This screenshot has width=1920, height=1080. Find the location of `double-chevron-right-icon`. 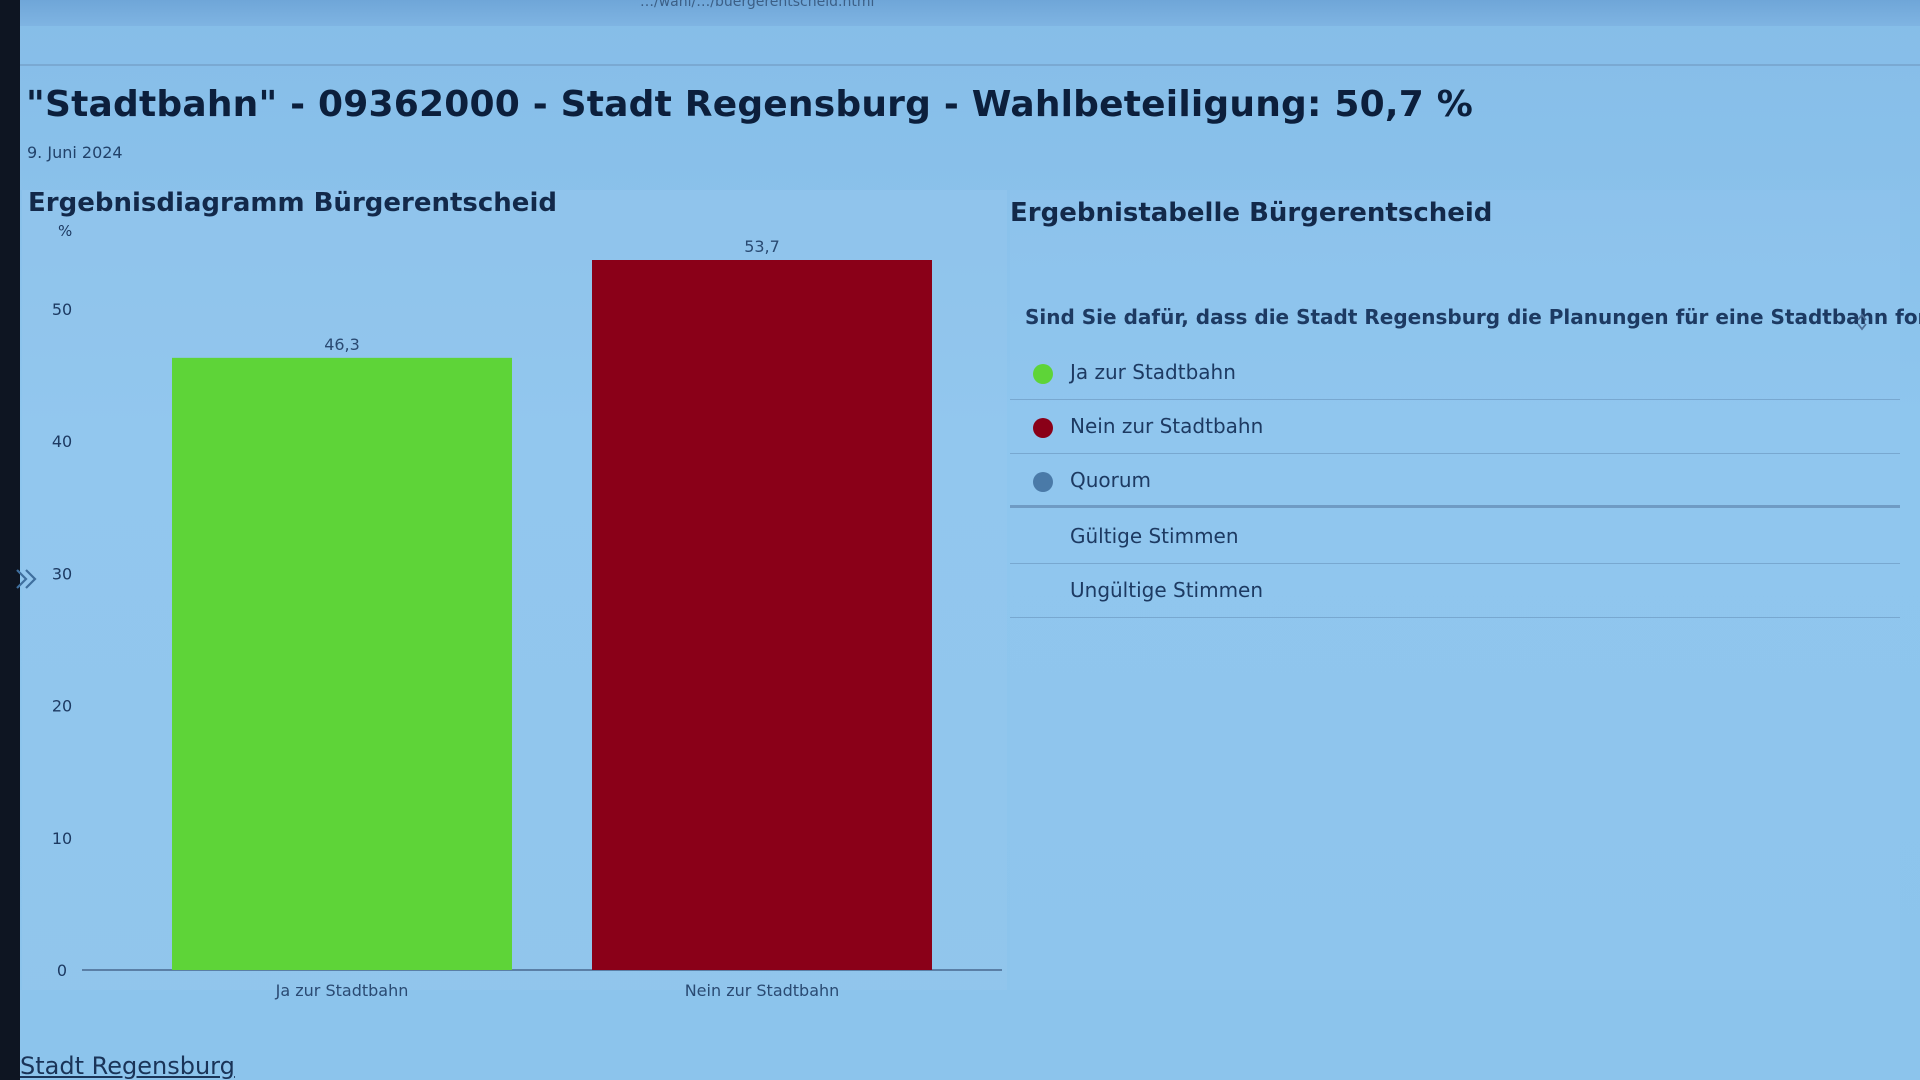

double-chevron-right-icon is located at coordinates (27, 579).